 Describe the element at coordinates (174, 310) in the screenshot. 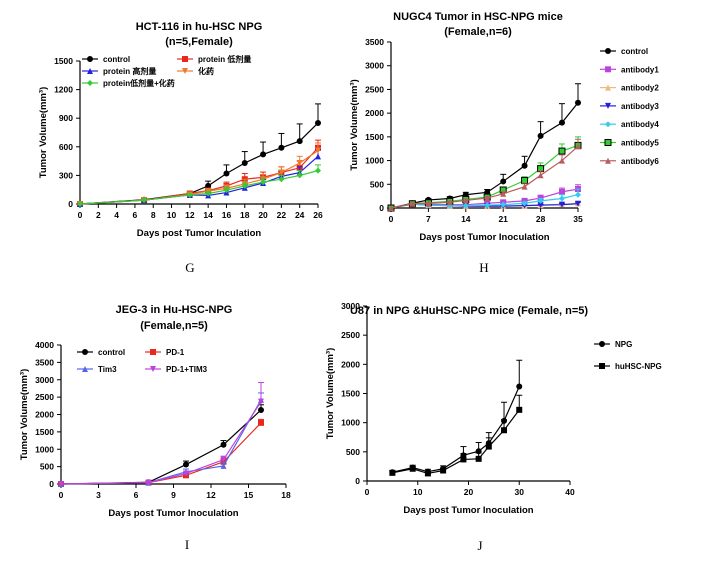

I see `chart-title: JEG-3 in Hu-HSC-NPG` at that location.